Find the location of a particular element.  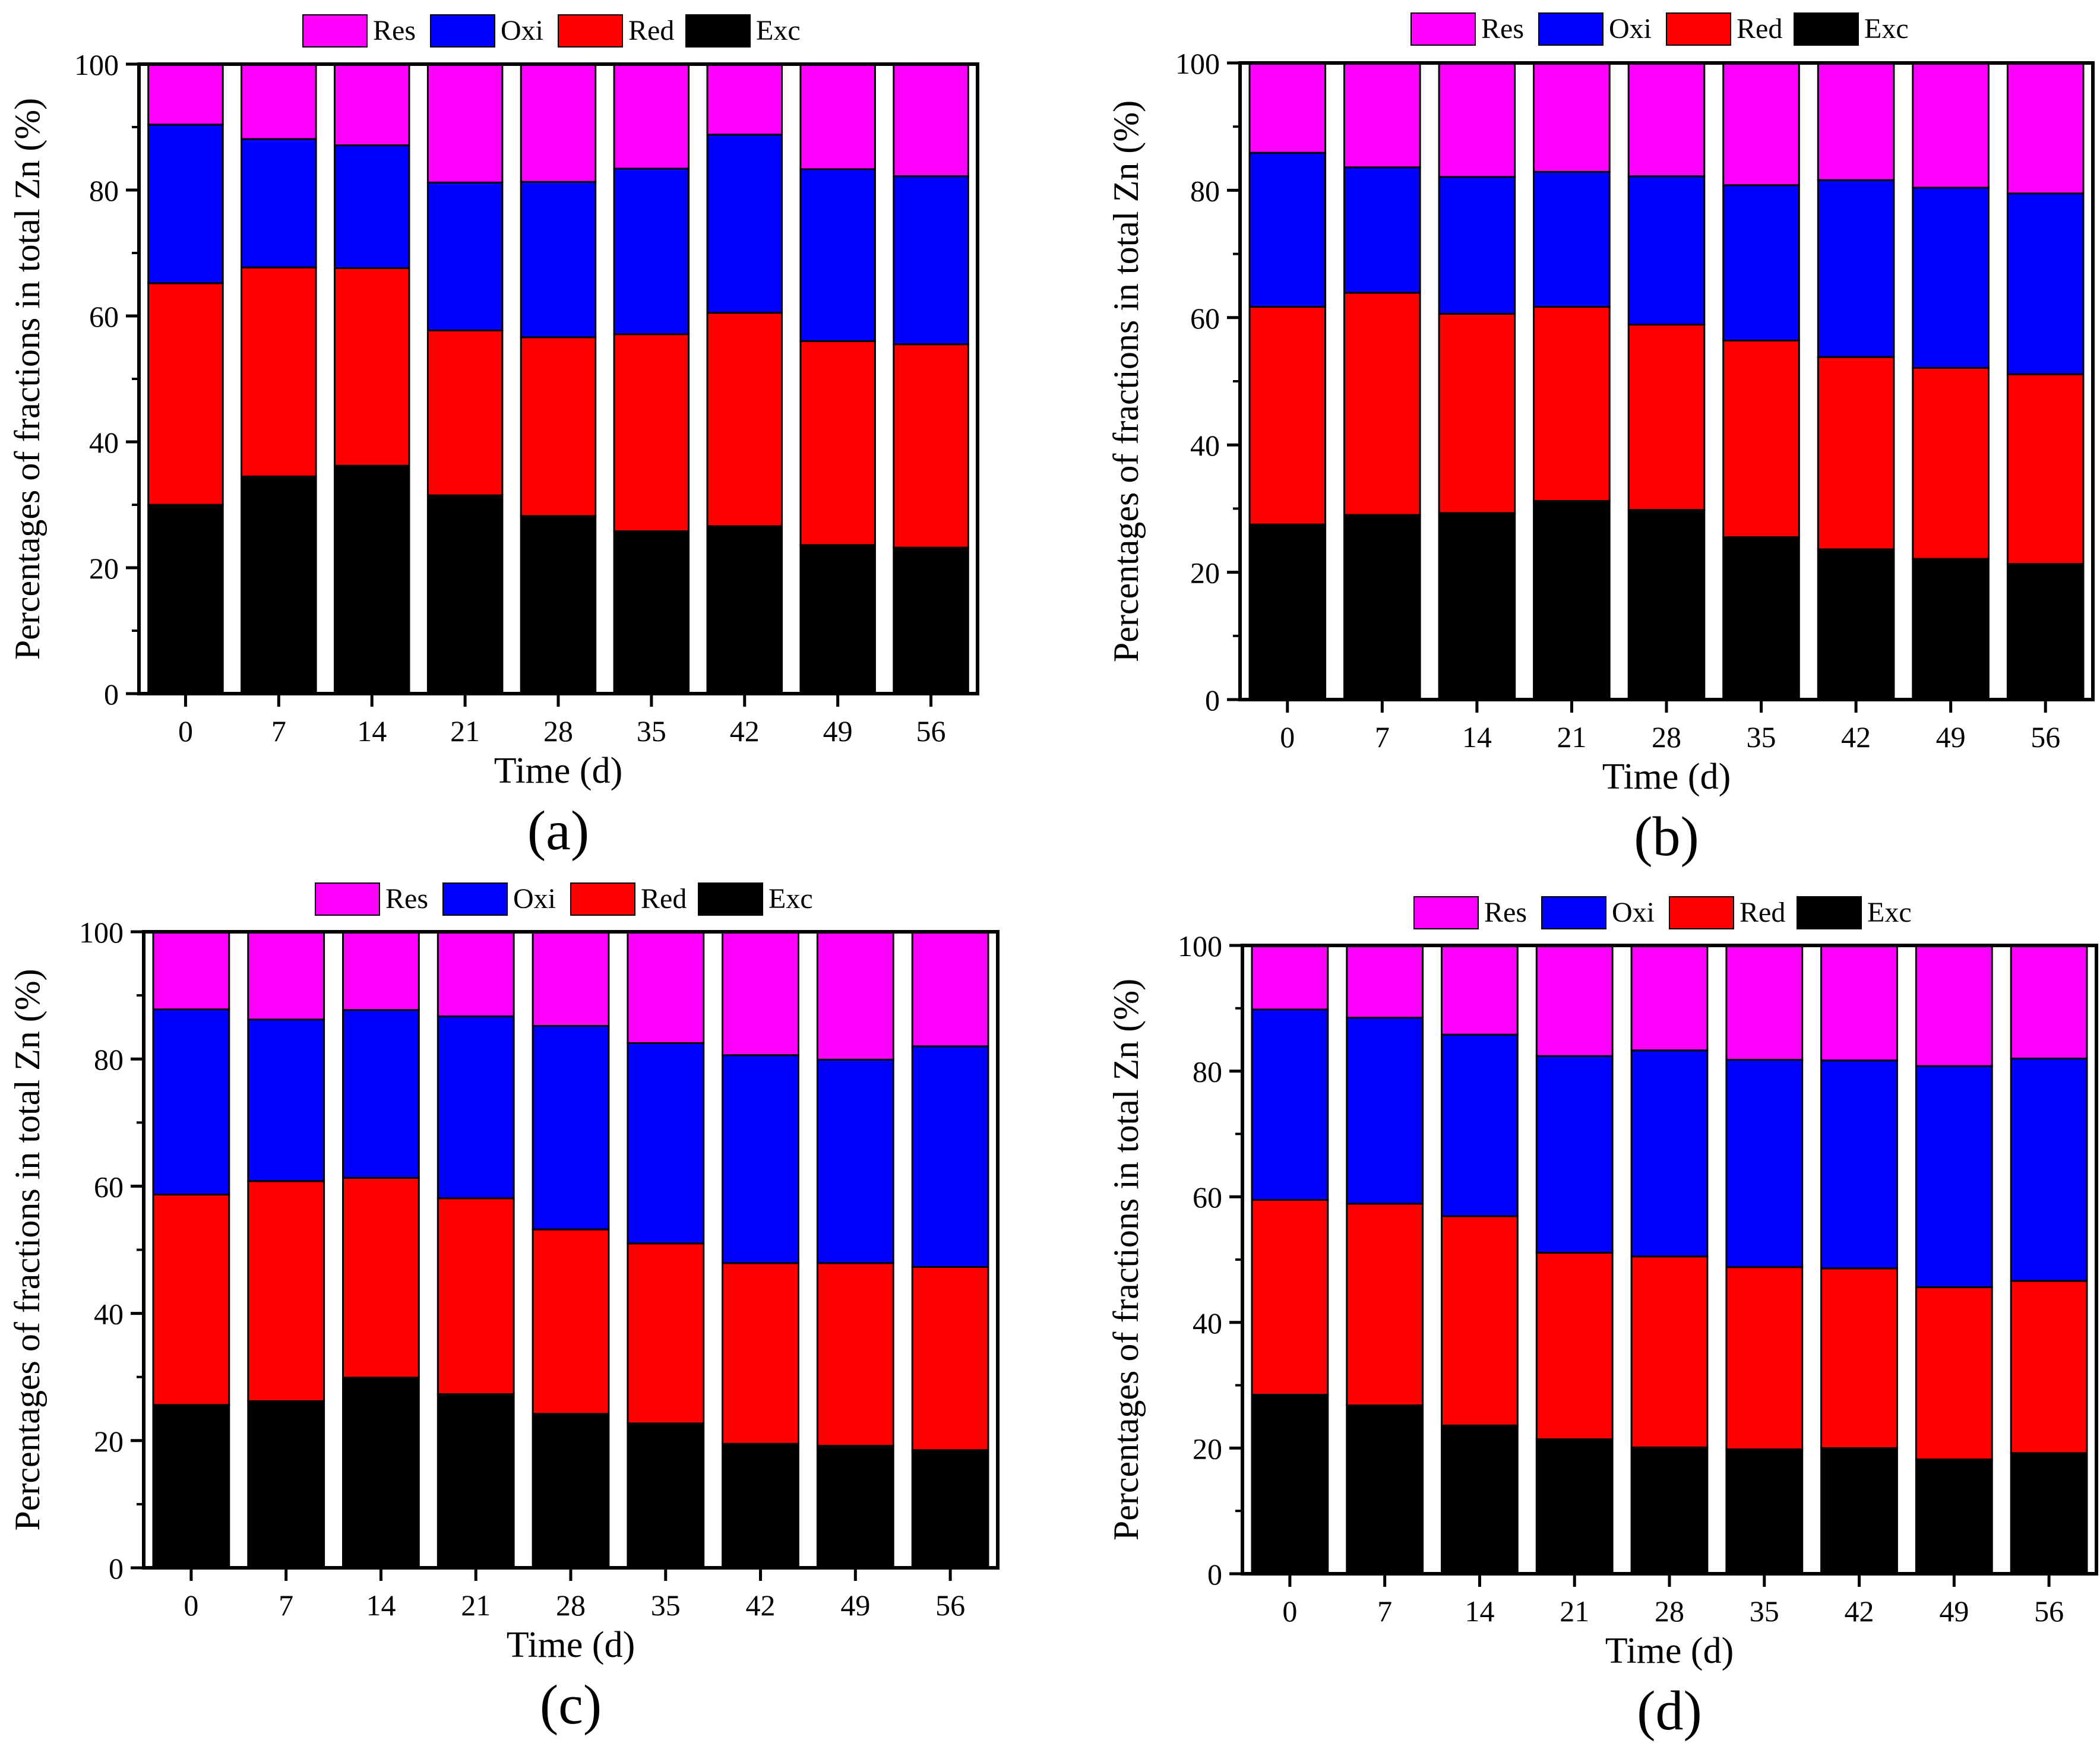

legend-label-oxi: Oxi is located at coordinates (1633, 912).